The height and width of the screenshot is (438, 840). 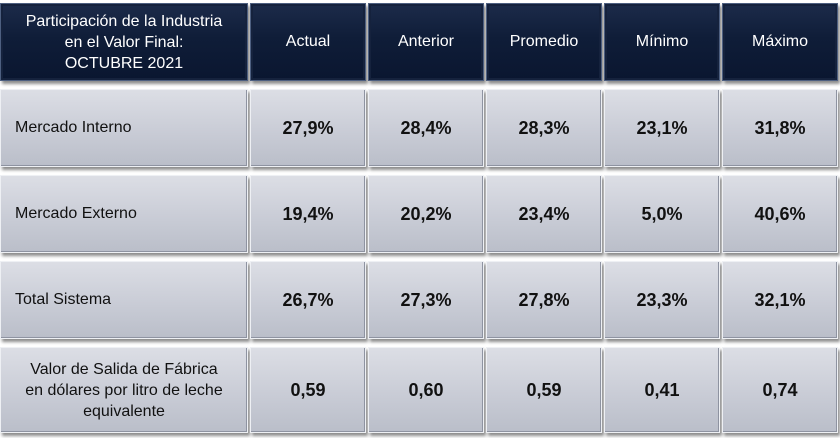 What do you see at coordinates (662, 300) in the screenshot?
I see `table-cell: 23,3%` at bounding box center [662, 300].